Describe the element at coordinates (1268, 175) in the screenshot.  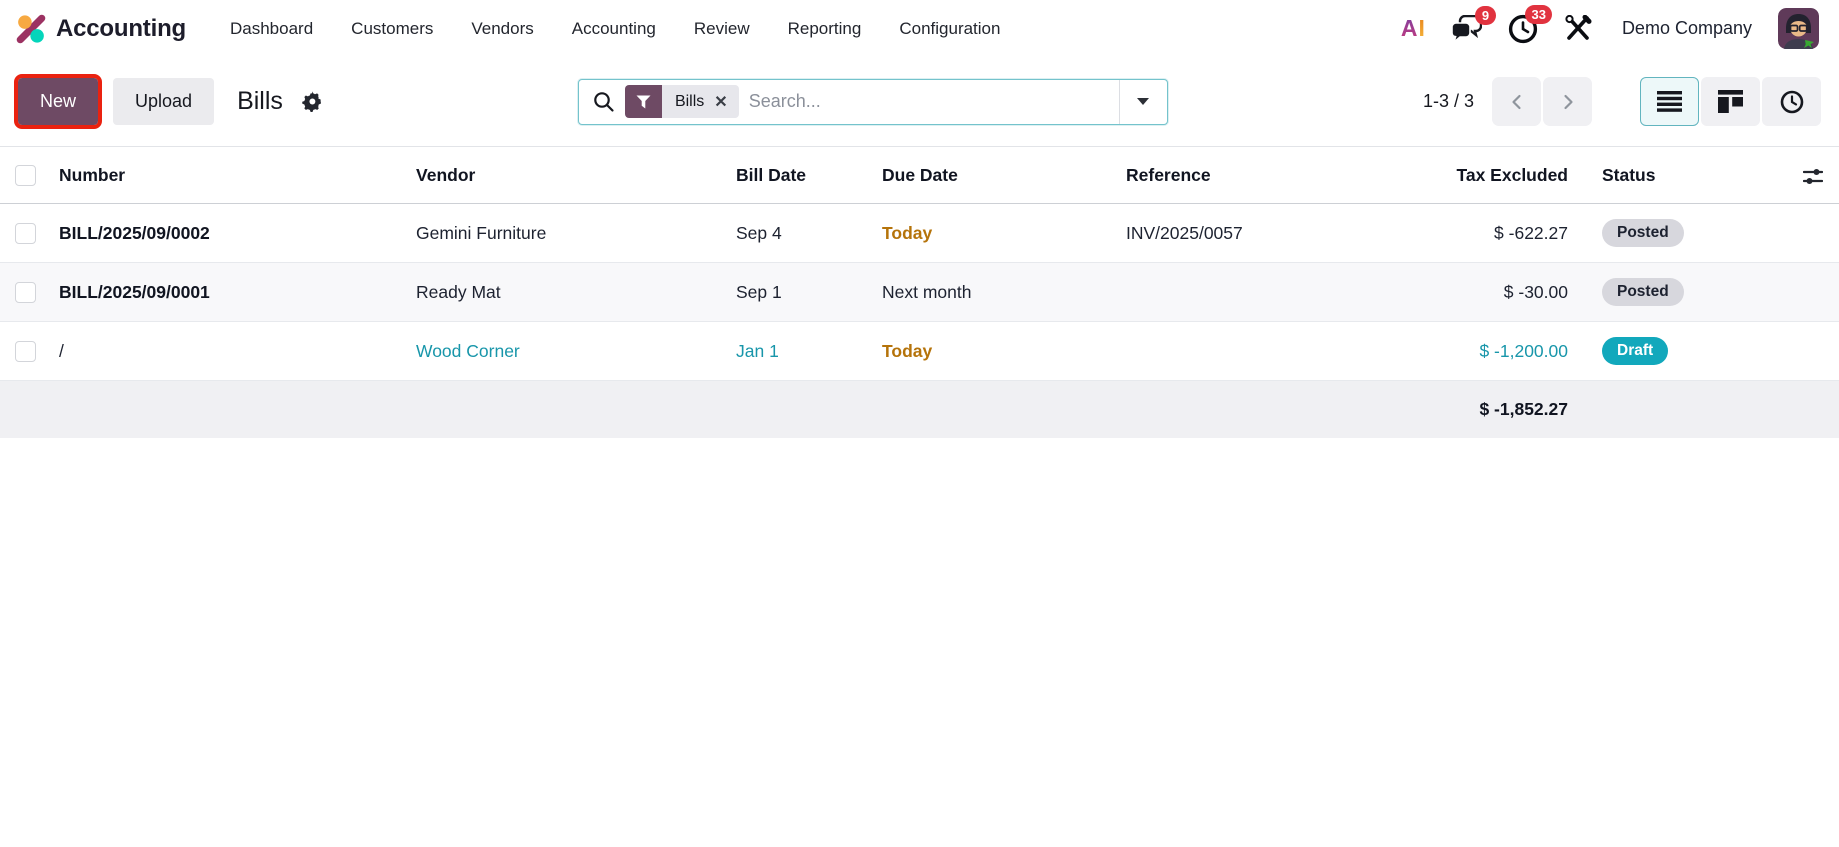
I see `column-header-reference: Reference` at that location.